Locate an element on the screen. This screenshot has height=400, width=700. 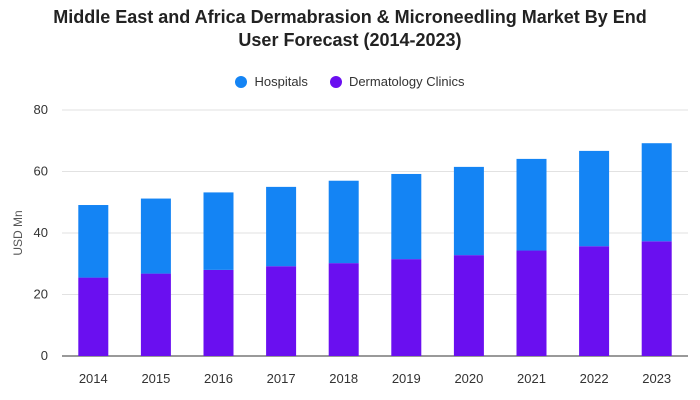
bar-hospitals-2020 is located at coordinates (468, 211).